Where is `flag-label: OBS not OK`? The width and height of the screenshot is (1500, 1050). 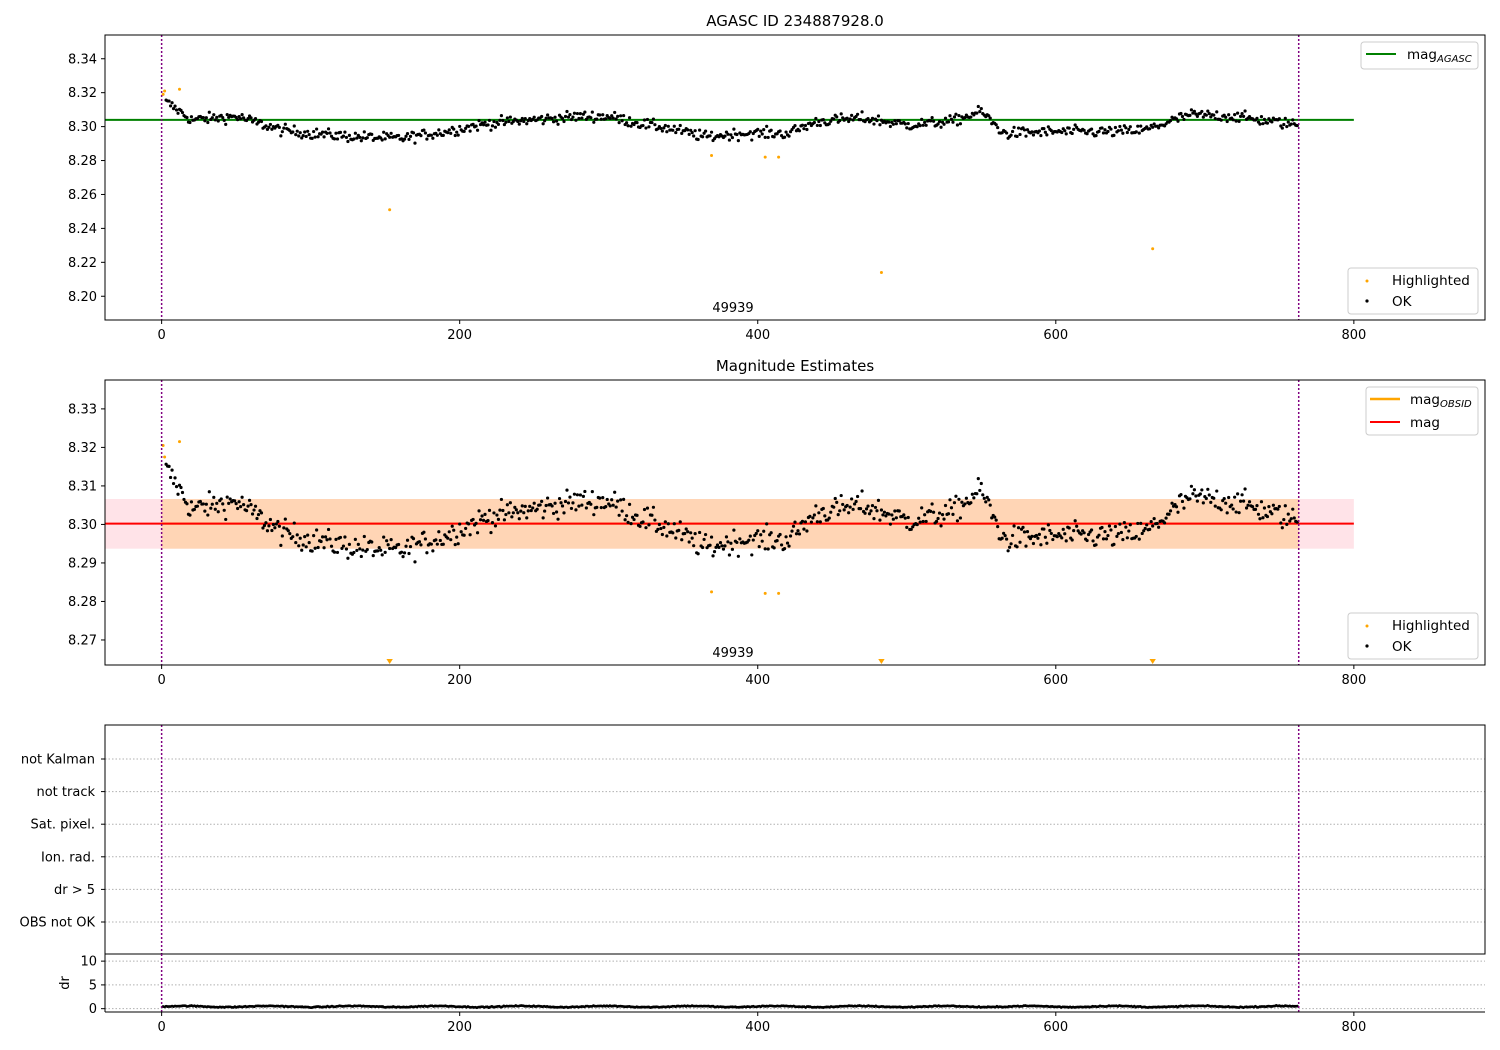 flag-label: OBS not OK is located at coordinates (58, 923).